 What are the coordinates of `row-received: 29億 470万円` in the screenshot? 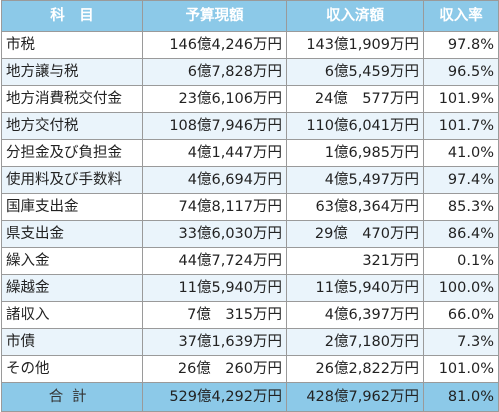 It's located at (355, 234).